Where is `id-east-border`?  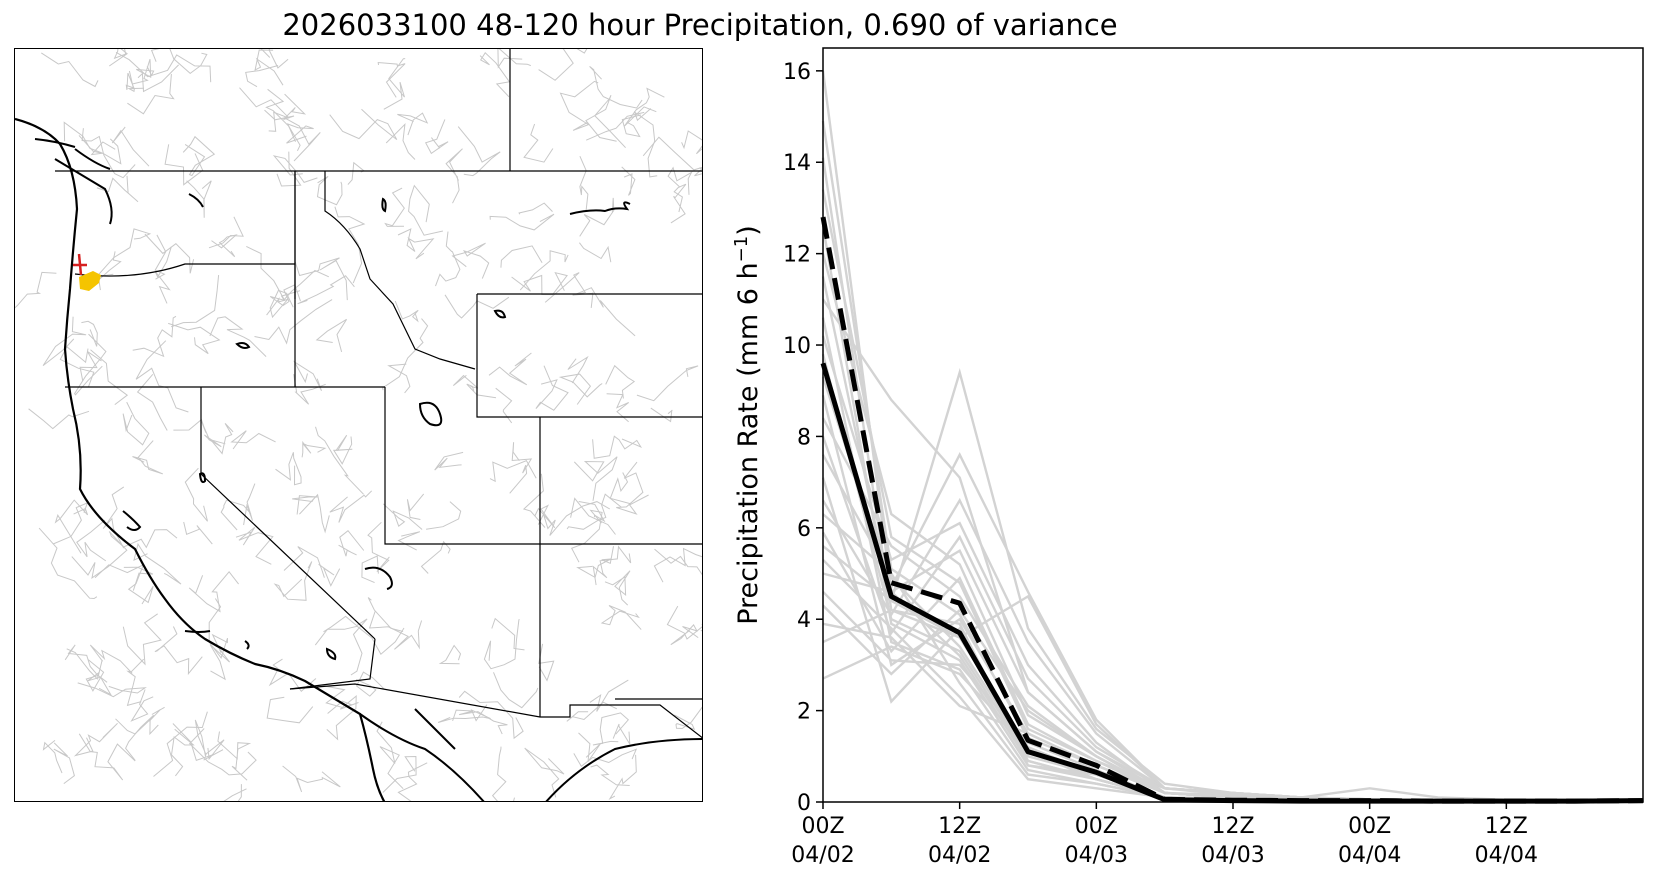
id-east-border is located at coordinates (385, 279).